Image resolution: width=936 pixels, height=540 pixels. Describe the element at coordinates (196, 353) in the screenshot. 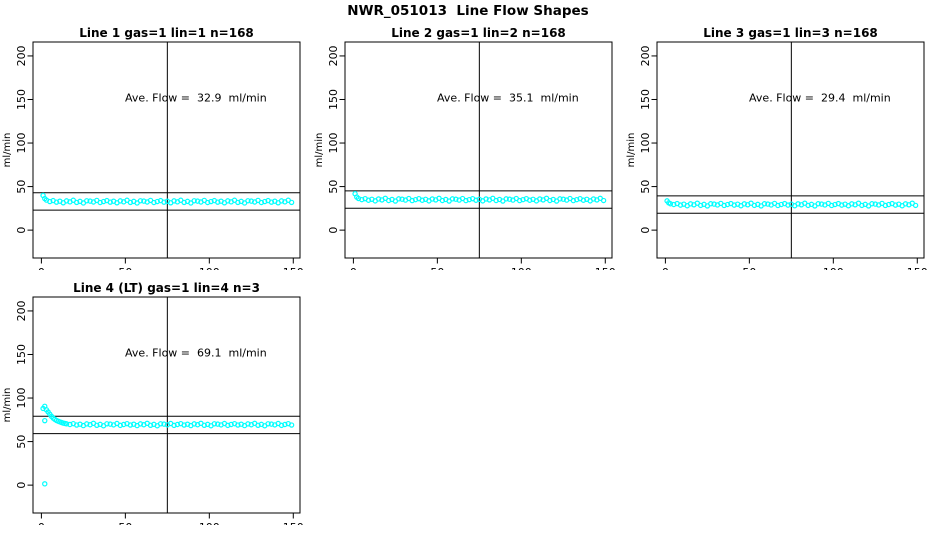

I see `avg-flow-annotation: Ave. Flow = 69.1 ml/min` at that location.